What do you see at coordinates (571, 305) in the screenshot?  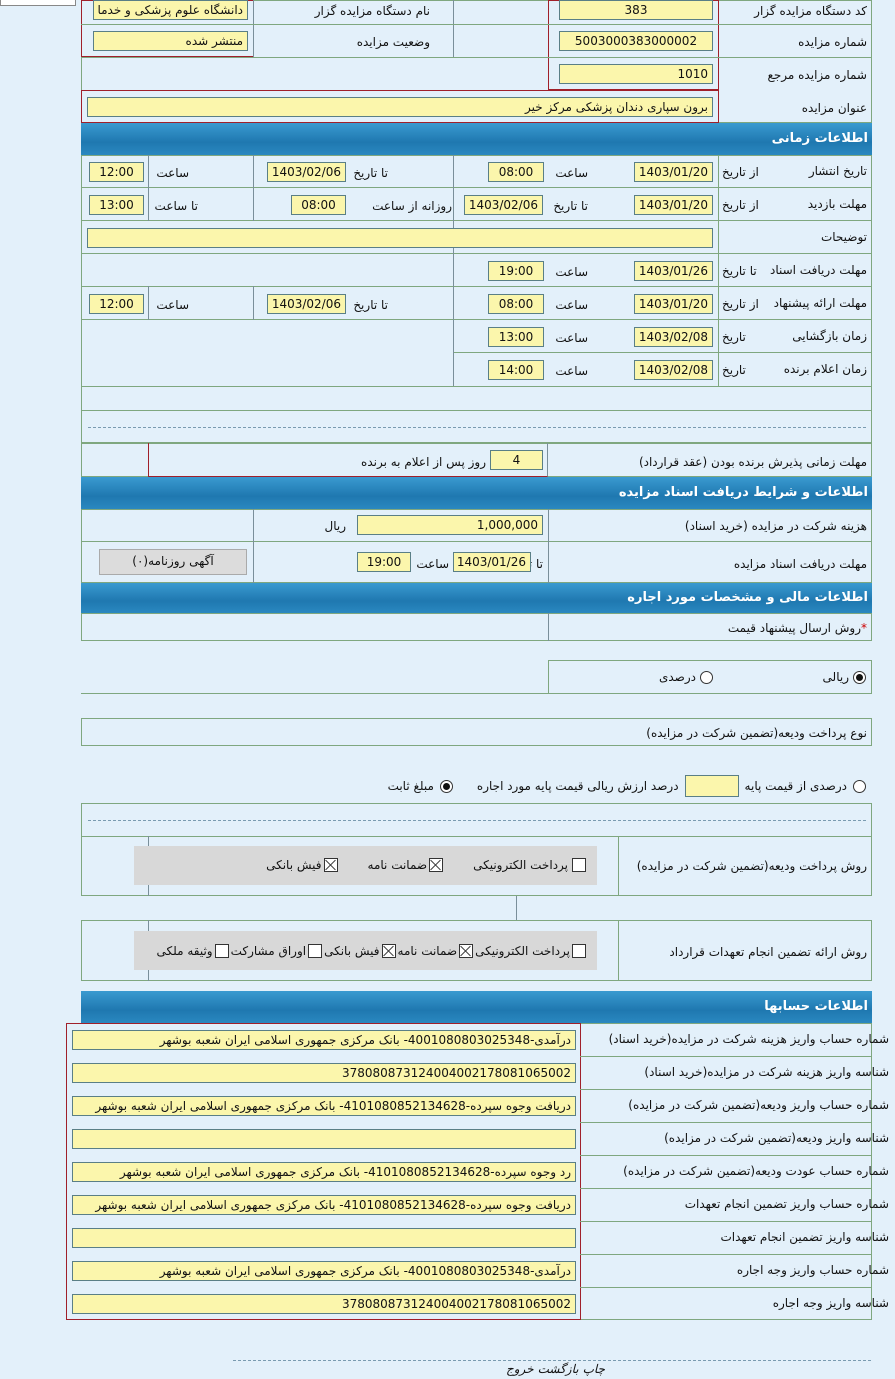 I see `offers-time-label: ساعت` at bounding box center [571, 305].